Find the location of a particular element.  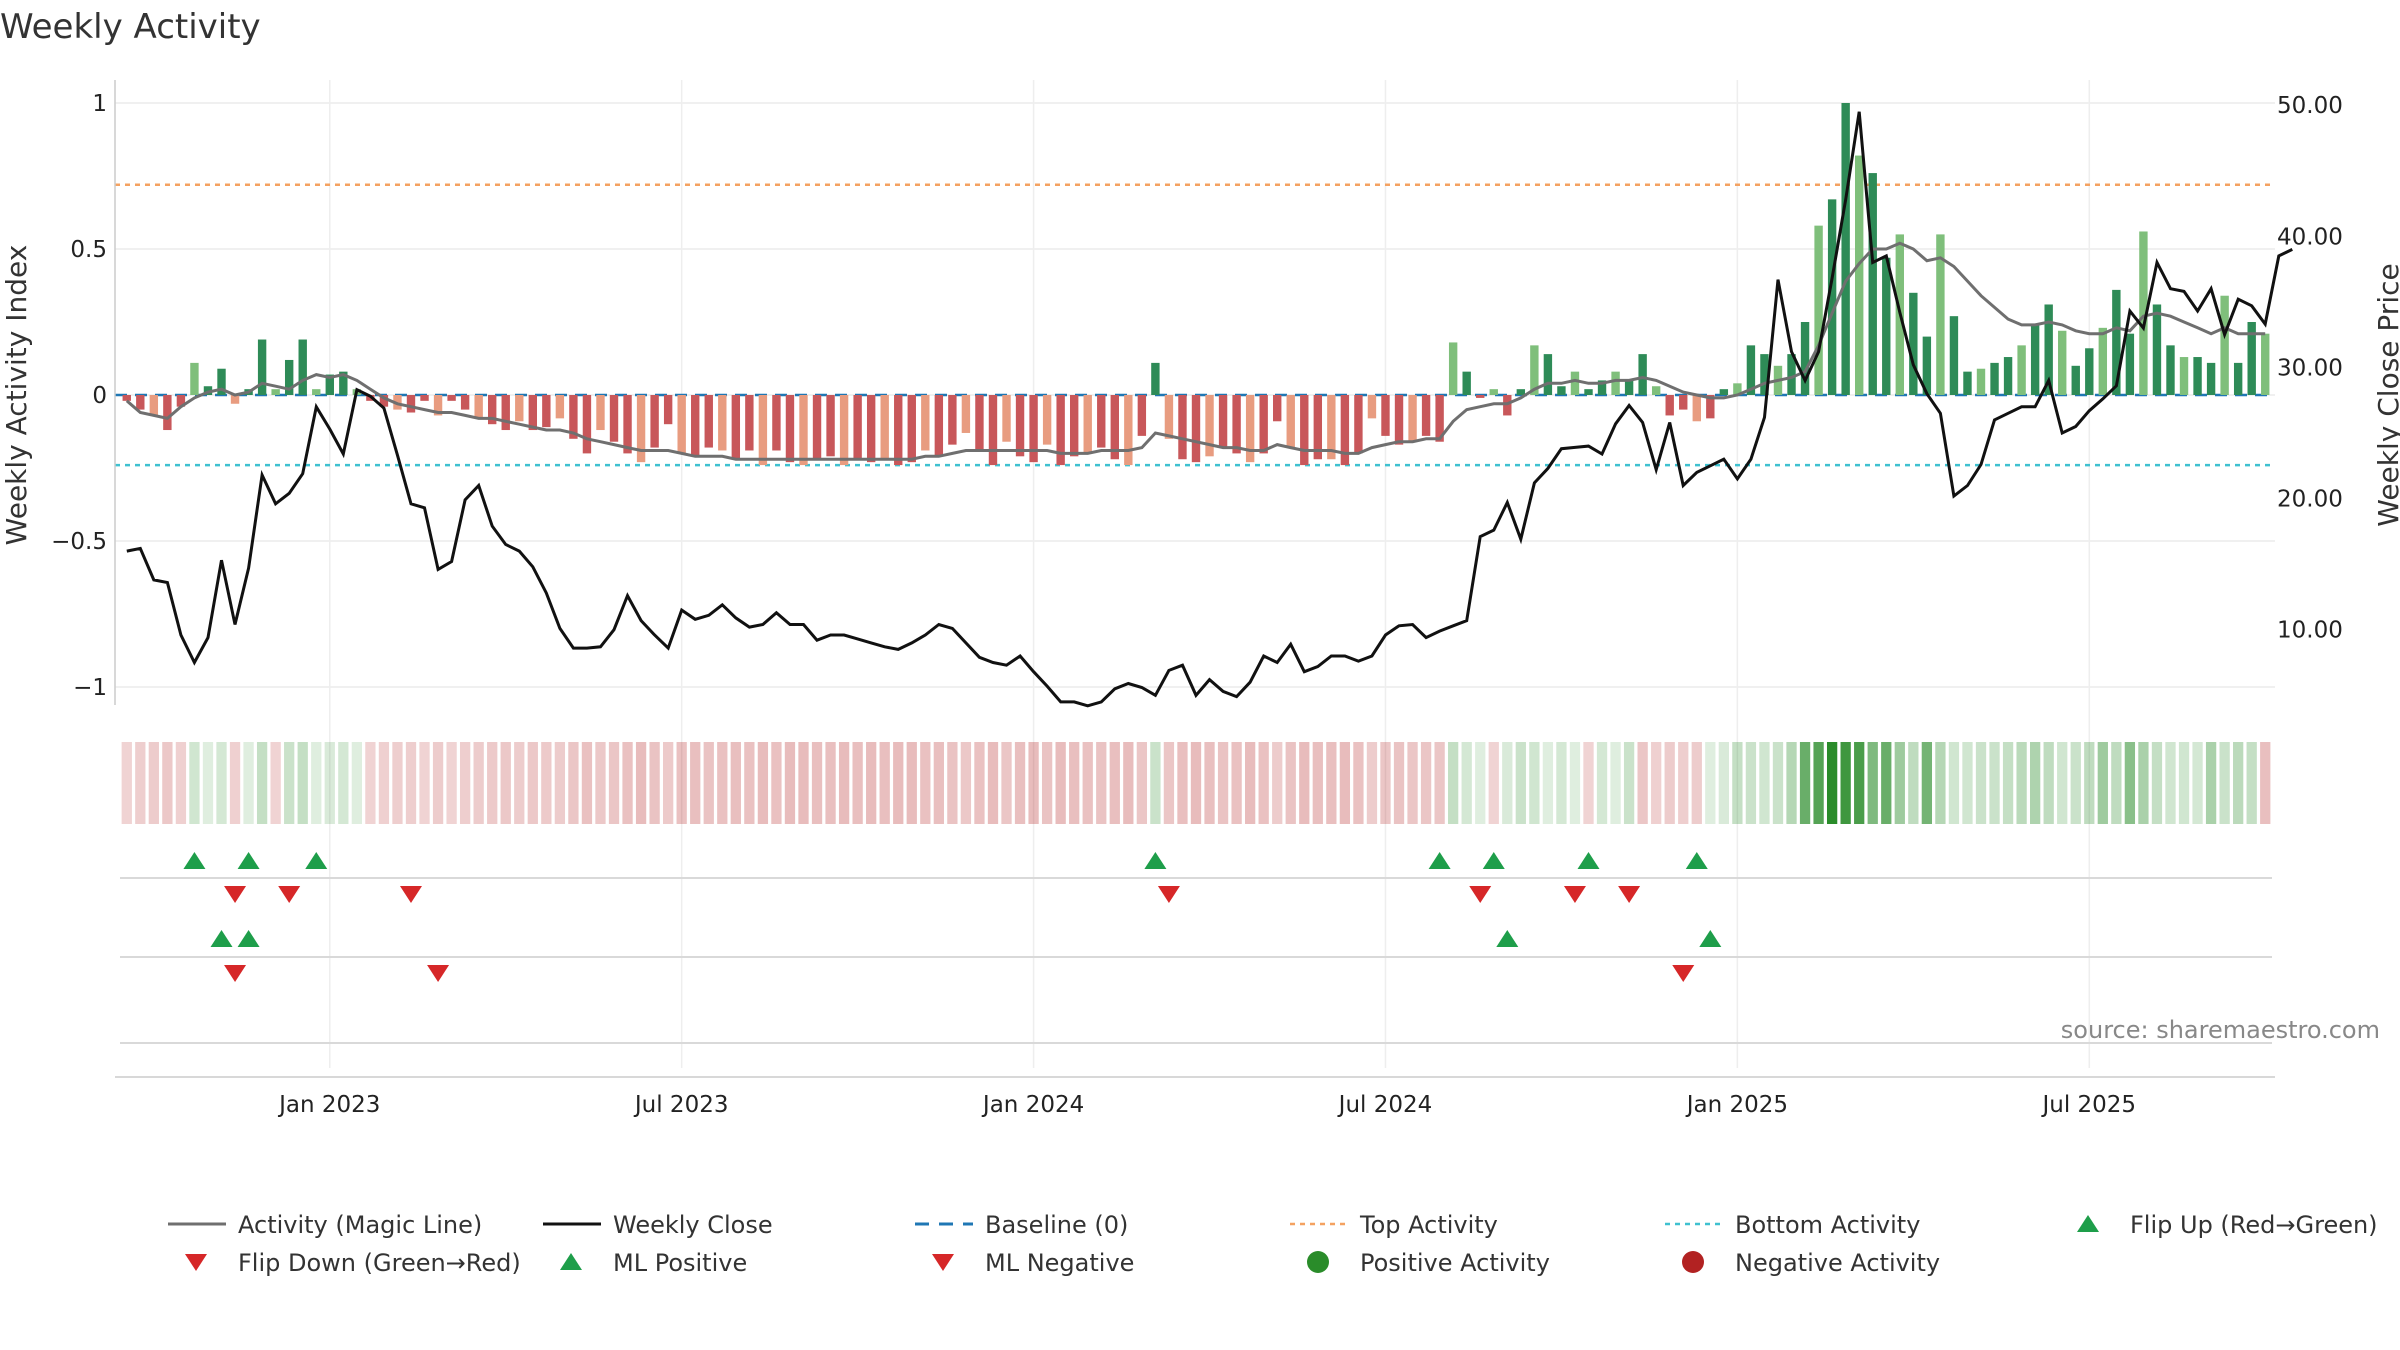

chart-title: Weekly Activity is located at coordinates (130, 27).